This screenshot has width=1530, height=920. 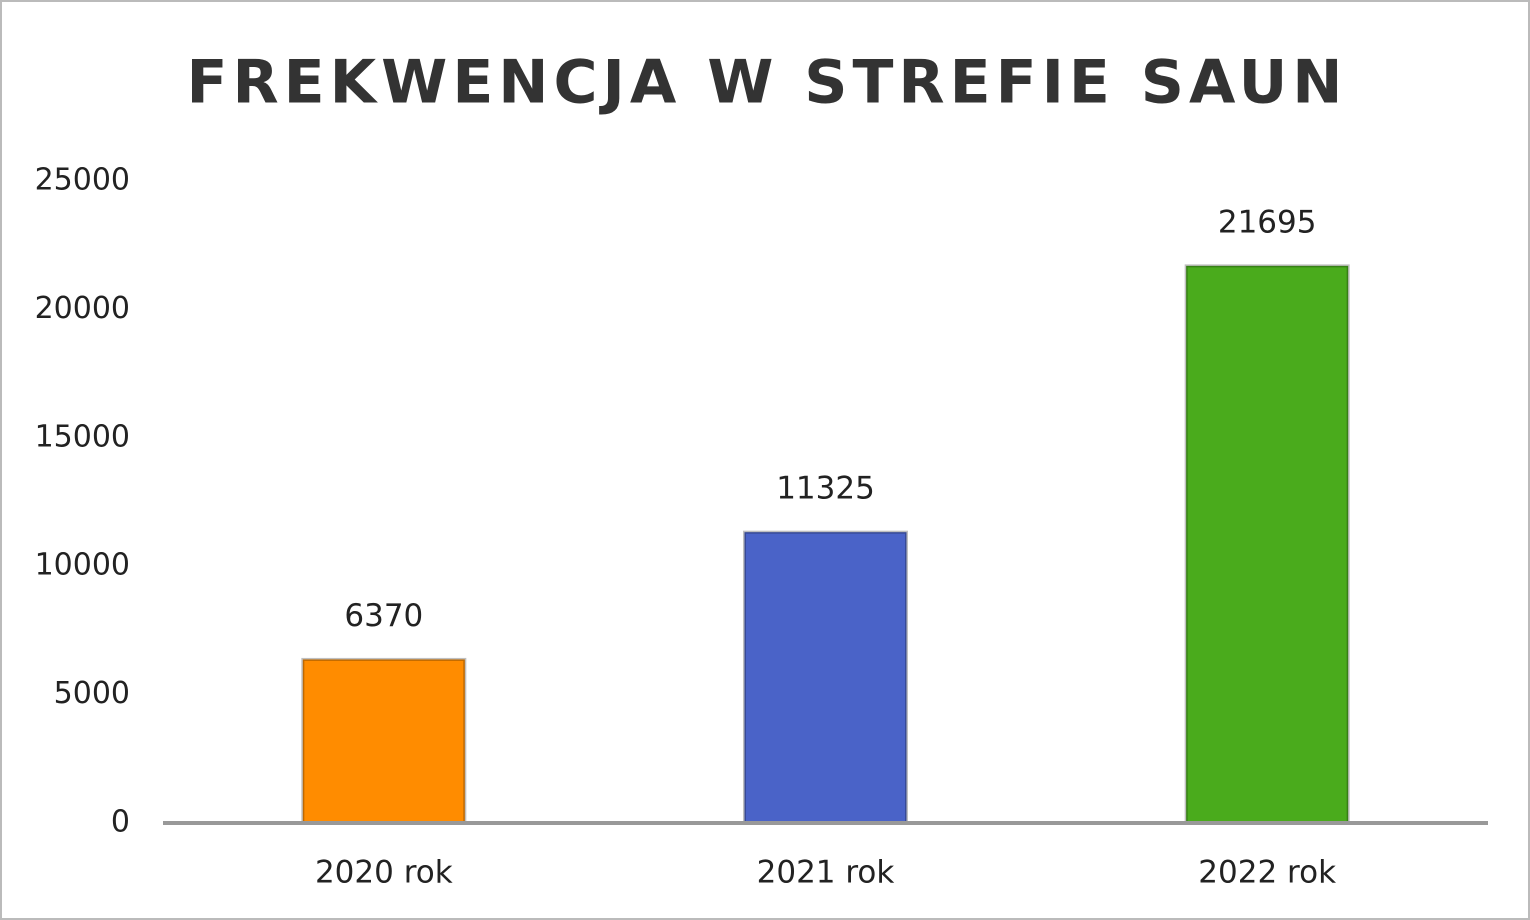 I want to click on y-tick-label: 20000, so click(x=82, y=308).